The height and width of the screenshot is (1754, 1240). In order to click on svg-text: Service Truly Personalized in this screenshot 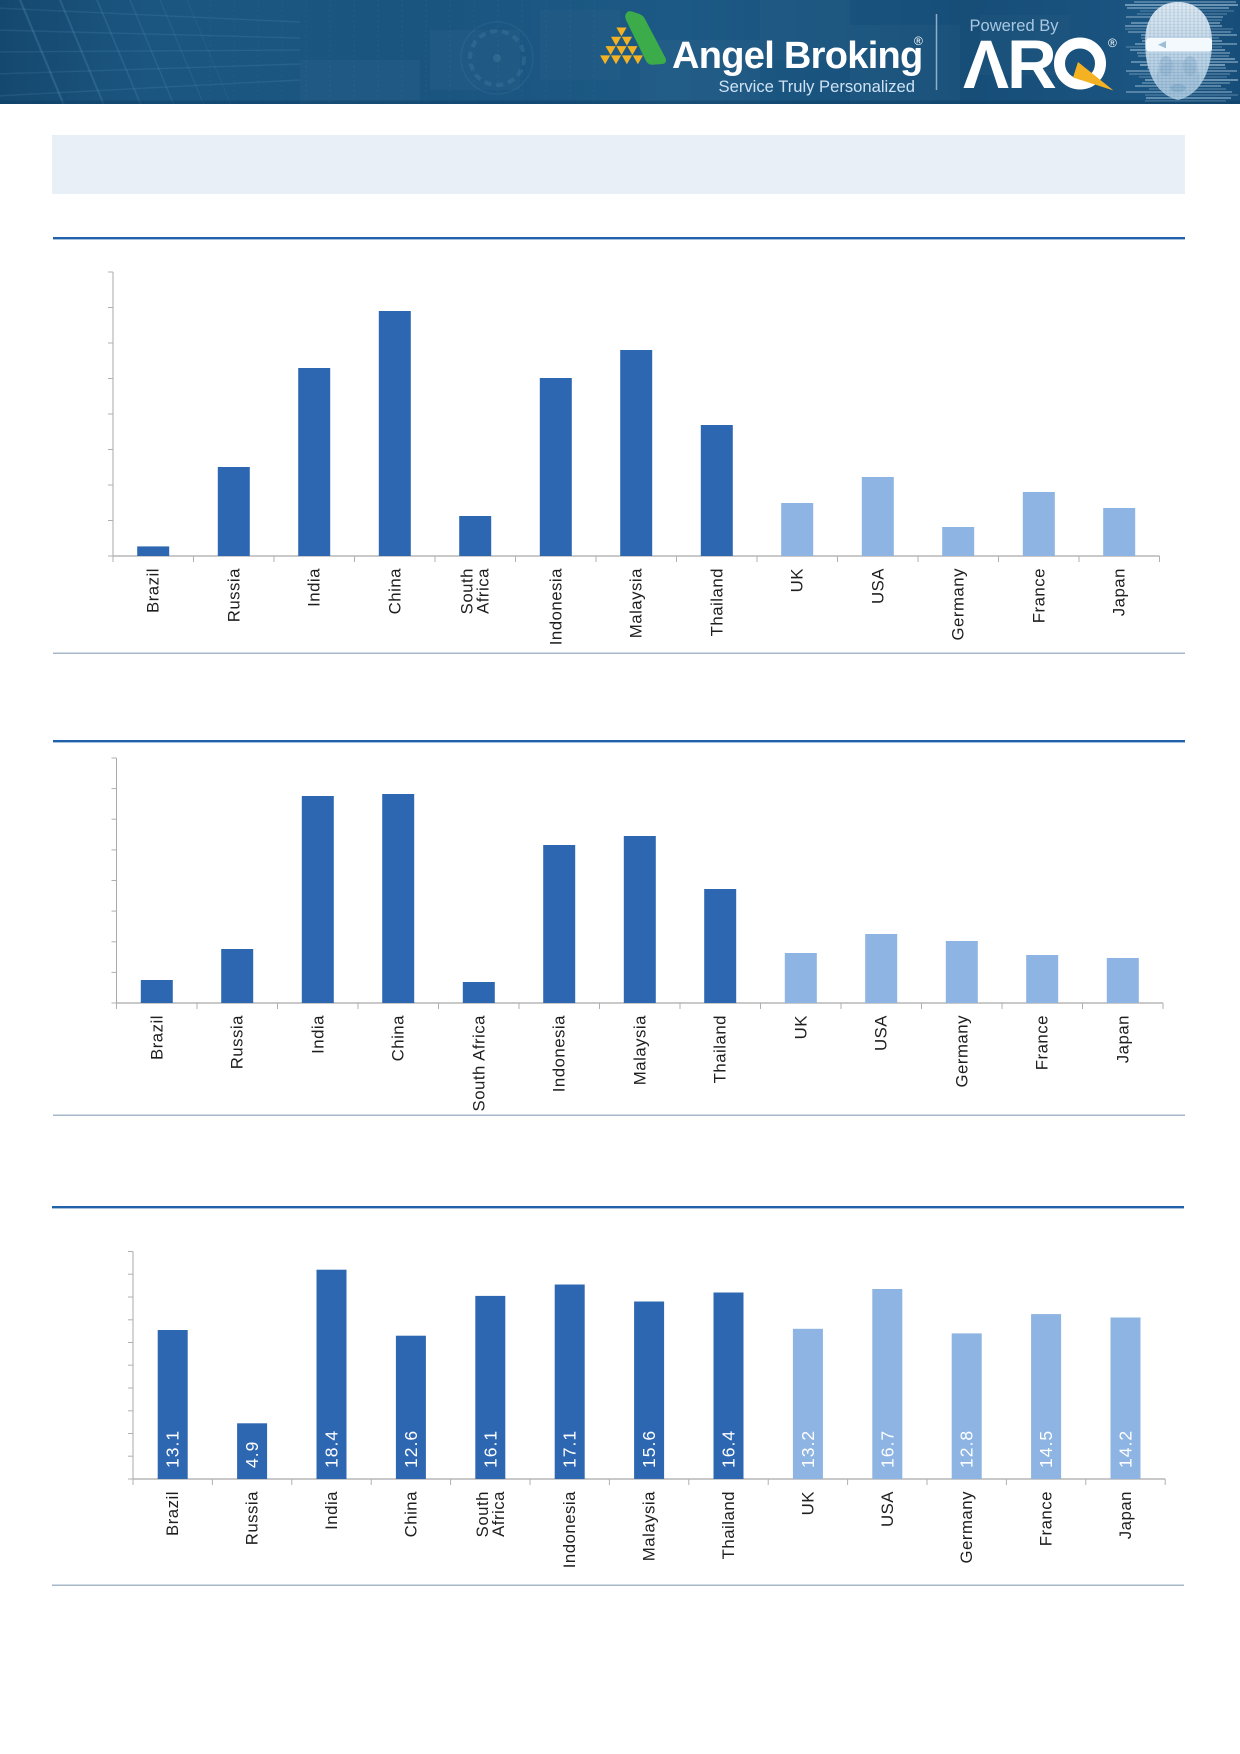, I will do `click(817, 86)`.